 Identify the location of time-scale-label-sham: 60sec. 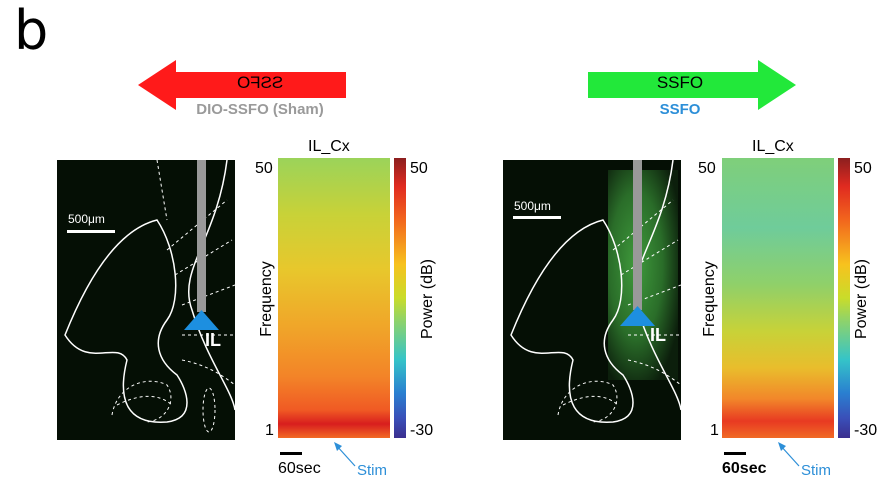
(299, 468).